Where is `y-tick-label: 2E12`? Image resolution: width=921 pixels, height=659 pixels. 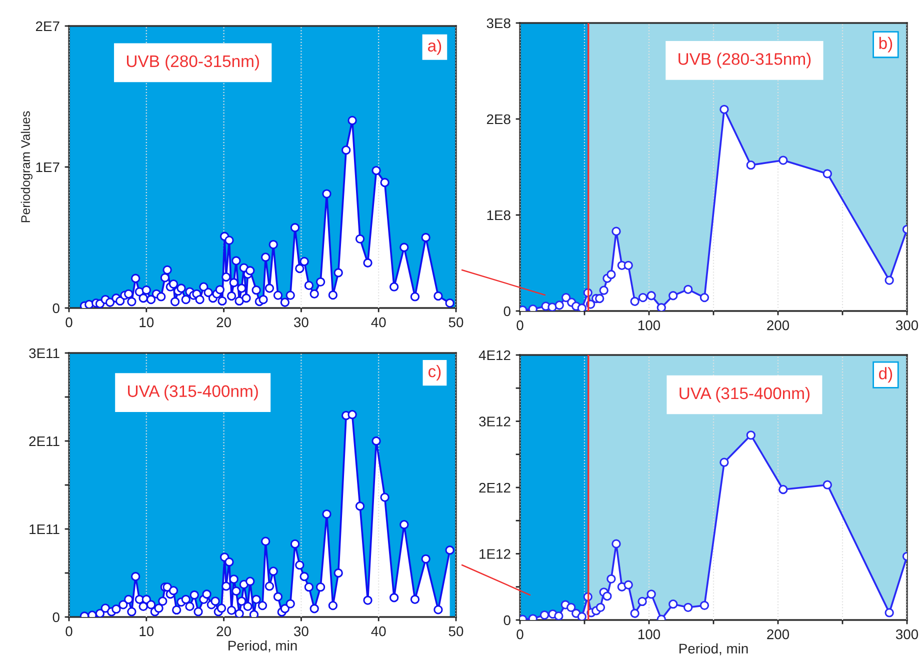 y-tick-label: 2E12 is located at coordinates (494, 487).